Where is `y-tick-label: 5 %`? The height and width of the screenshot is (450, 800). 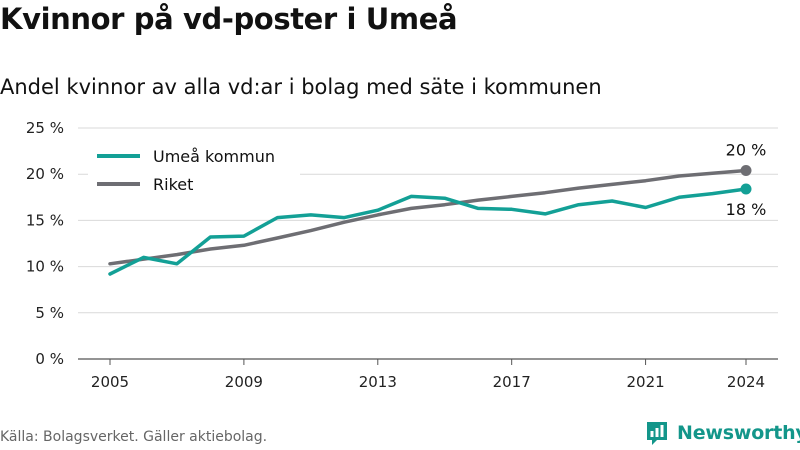
y-tick-label: 5 % is located at coordinates (49, 313).